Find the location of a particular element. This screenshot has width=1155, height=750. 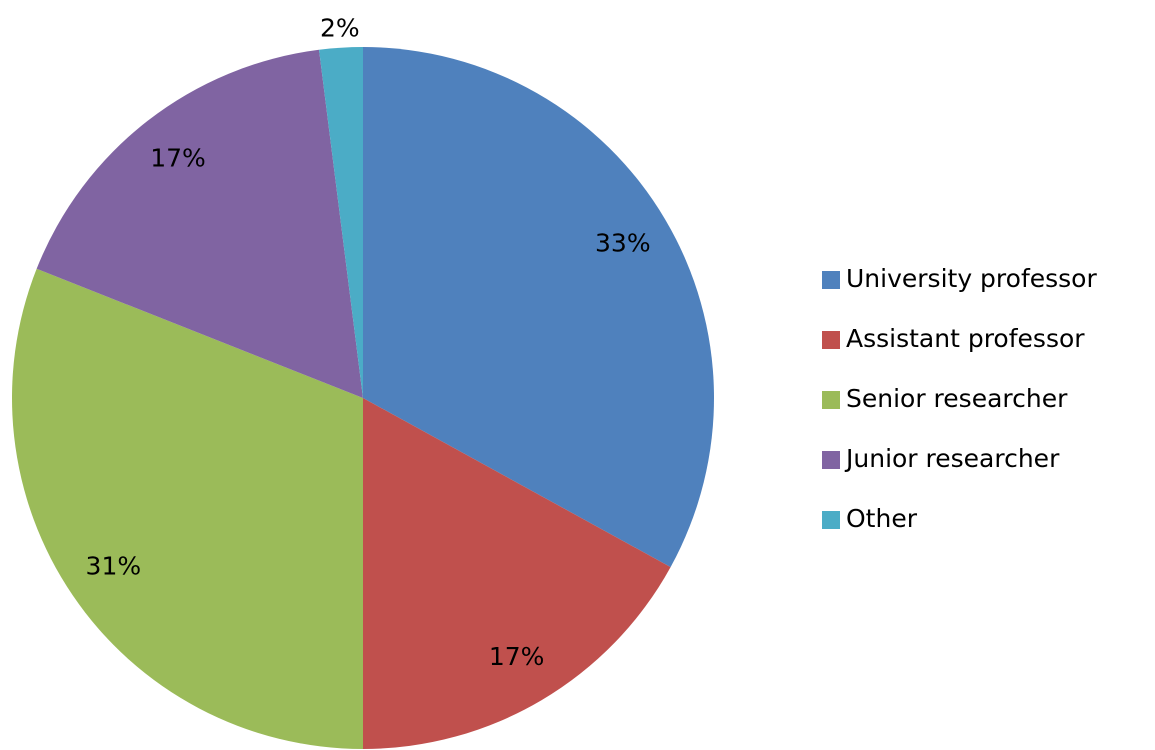

legend-label: Assistant professor is located at coordinates (965, 338).